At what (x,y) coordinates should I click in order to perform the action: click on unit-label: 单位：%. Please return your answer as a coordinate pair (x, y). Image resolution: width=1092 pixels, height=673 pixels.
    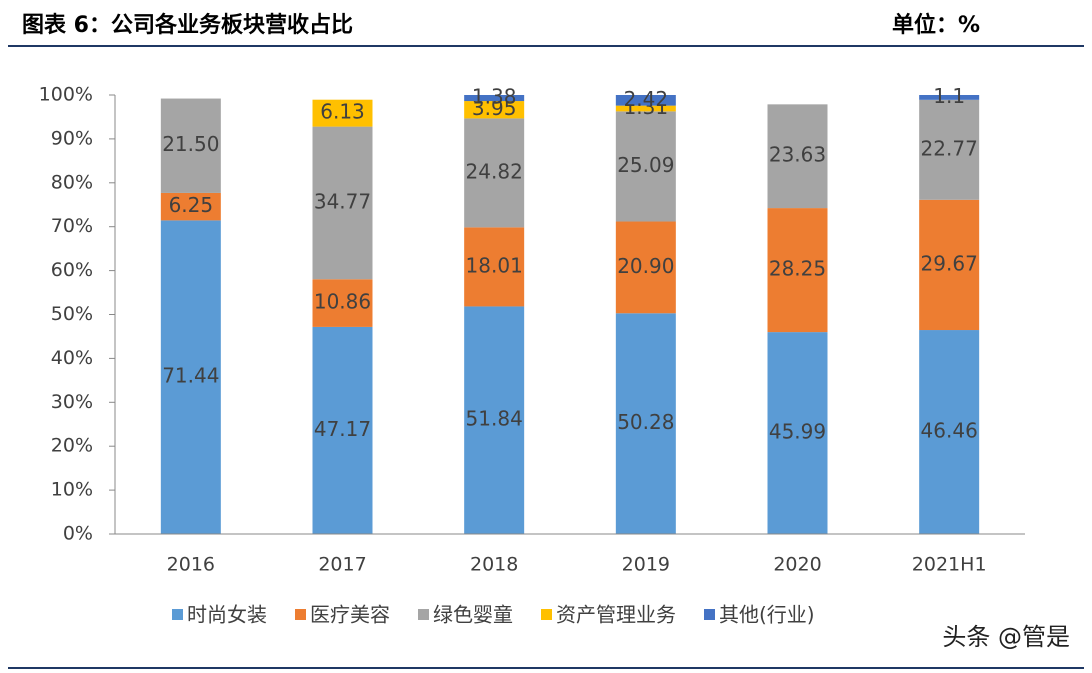
    Looking at the image, I should click on (936, 25).